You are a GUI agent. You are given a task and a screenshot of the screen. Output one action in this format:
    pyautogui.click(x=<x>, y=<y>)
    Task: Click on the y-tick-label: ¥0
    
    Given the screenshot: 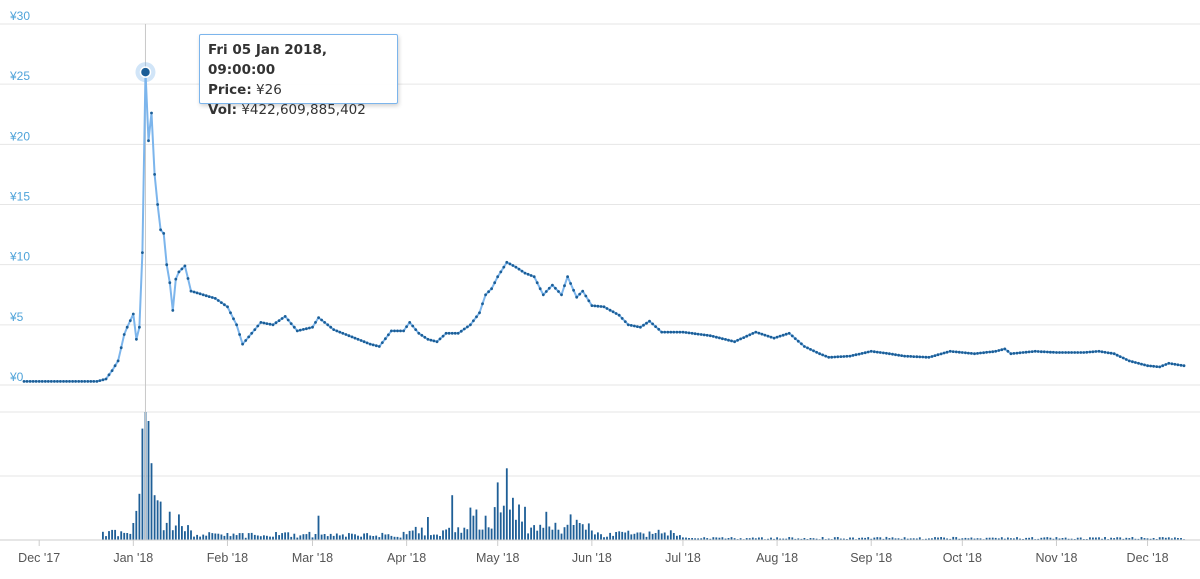 What is the action you would take?
    pyautogui.click(x=16, y=377)
    